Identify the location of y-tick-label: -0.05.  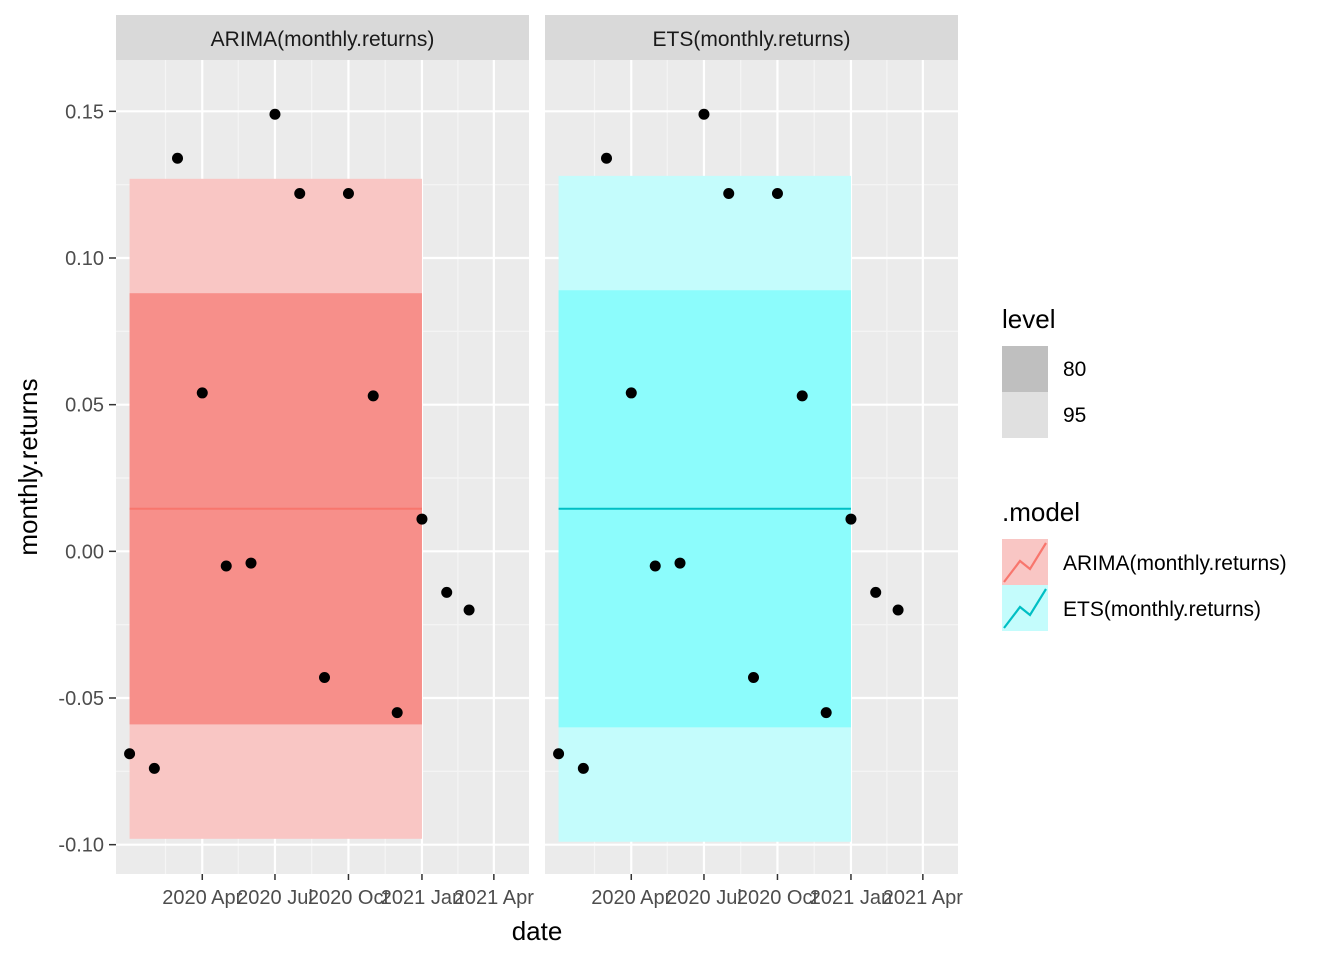
(81, 699).